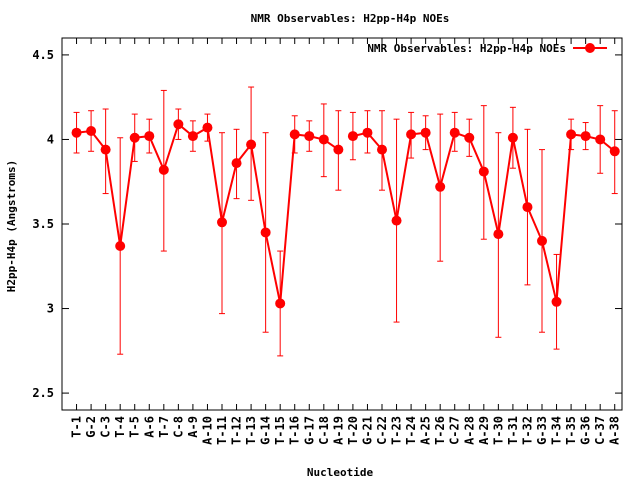 The height and width of the screenshot is (480, 640). Describe the element at coordinates (77, 427) in the screenshot. I see `x-tick-label: T-1` at that location.